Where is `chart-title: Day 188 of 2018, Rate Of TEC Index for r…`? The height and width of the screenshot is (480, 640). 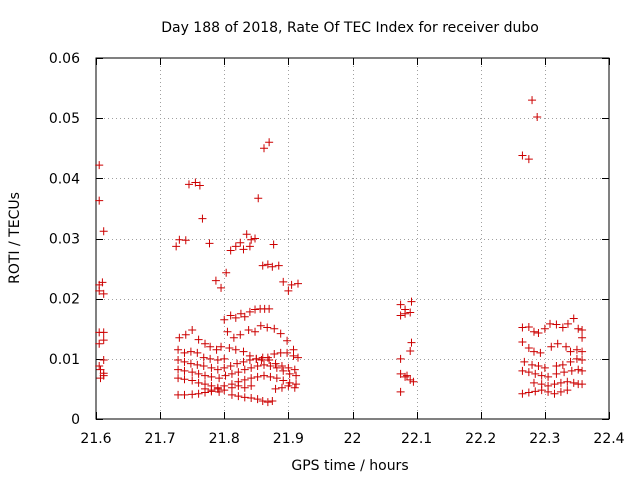
chart-title: Day 188 of 2018, Rate Of TEC Index for r… is located at coordinates (350, 28).